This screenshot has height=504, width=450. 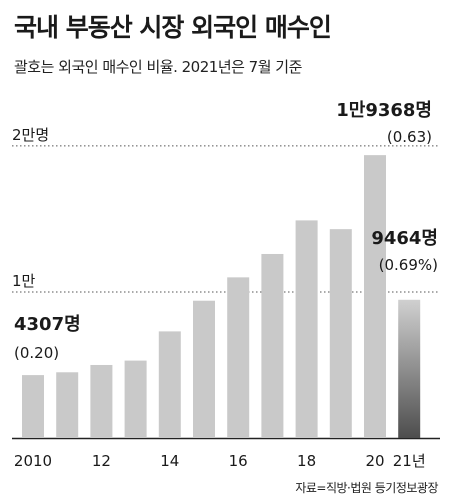 I want to click on x-tick-label: 14, so click(x=169, y=461).